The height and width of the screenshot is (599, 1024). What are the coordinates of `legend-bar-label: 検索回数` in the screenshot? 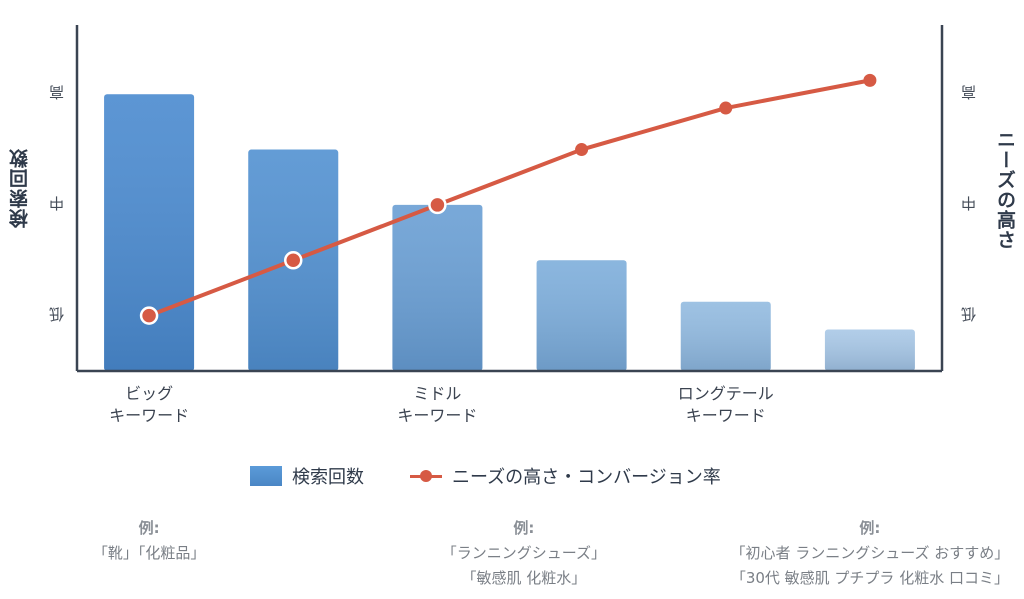 It's located at (328, 477).